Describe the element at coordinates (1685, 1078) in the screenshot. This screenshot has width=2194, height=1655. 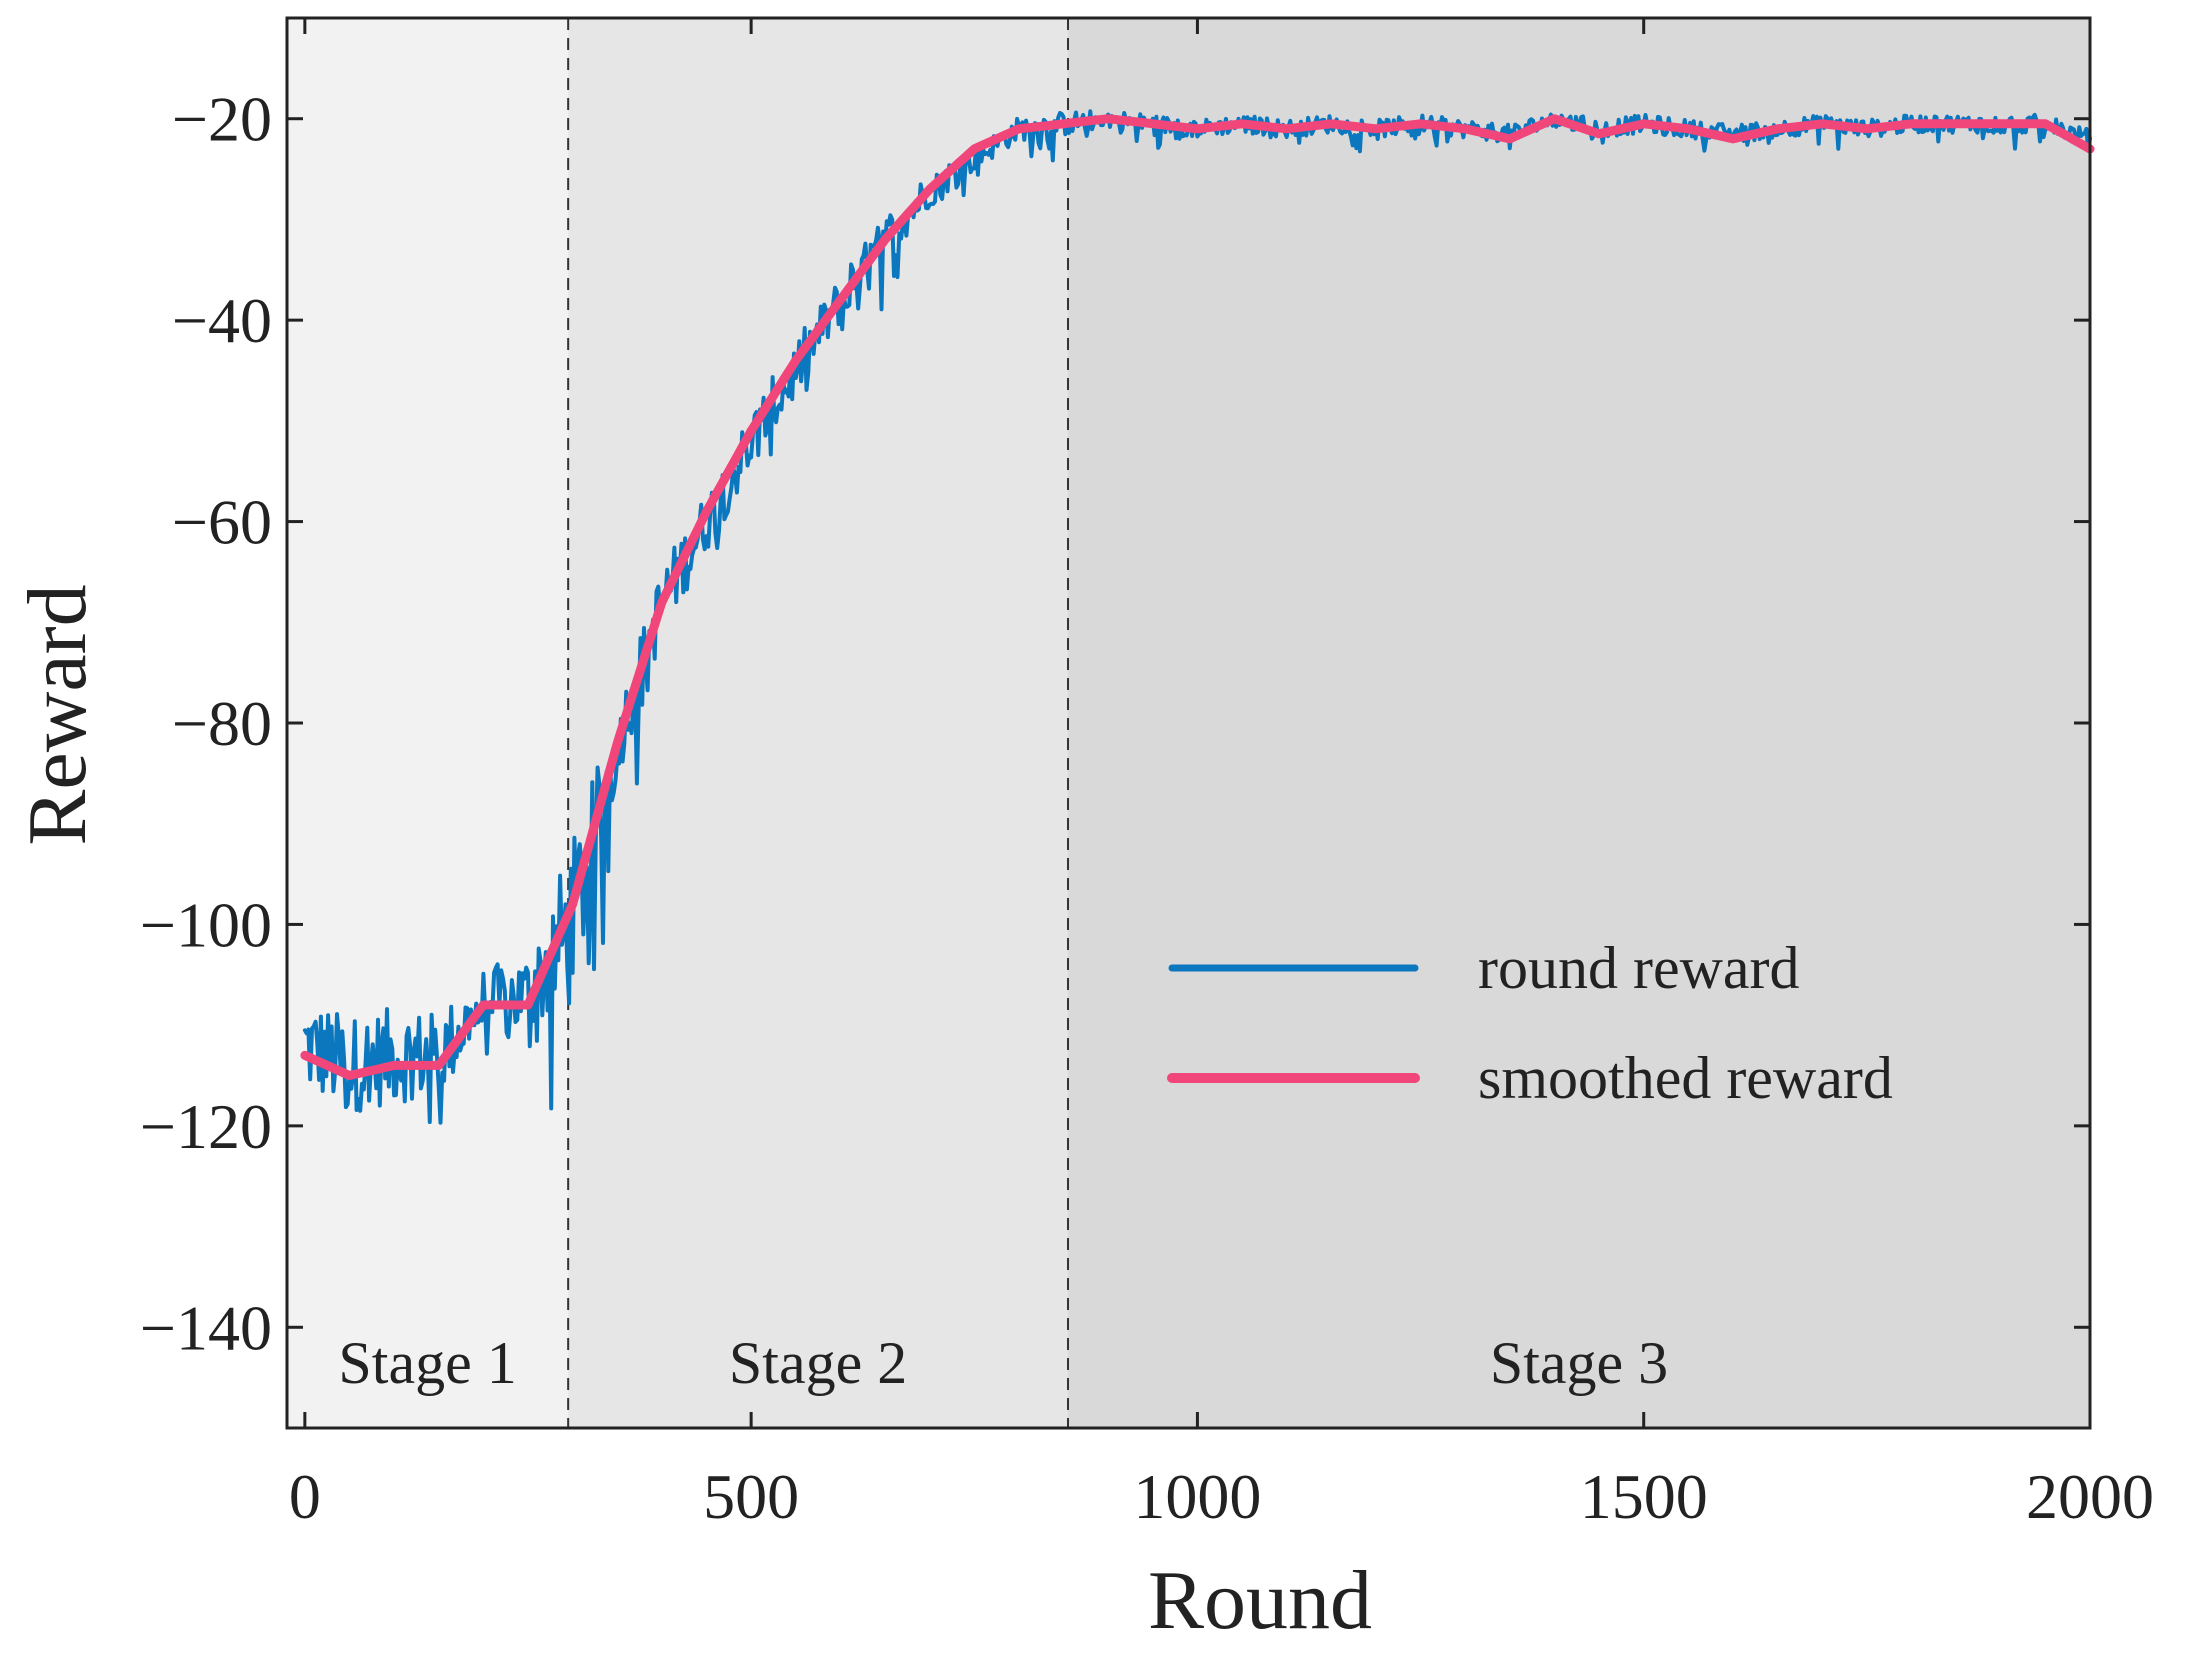
I see `legend-label-2: smoothed reward` at that location.